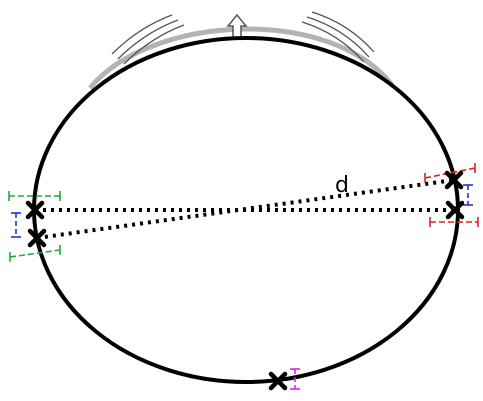  What do you see at coordinates (342, 185) in the screenshot?
I see `distance-label: d` at bounding box center [342, 185].